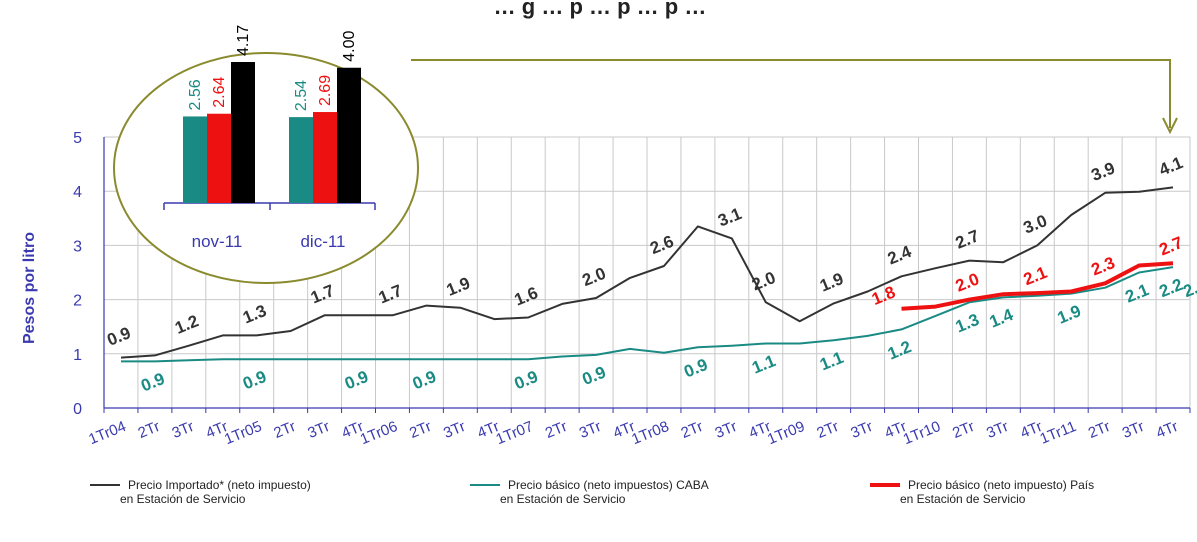  Describe the element at coordinates (1002, 318) in the screenshot. I see `data-label: 1.4` at that location.